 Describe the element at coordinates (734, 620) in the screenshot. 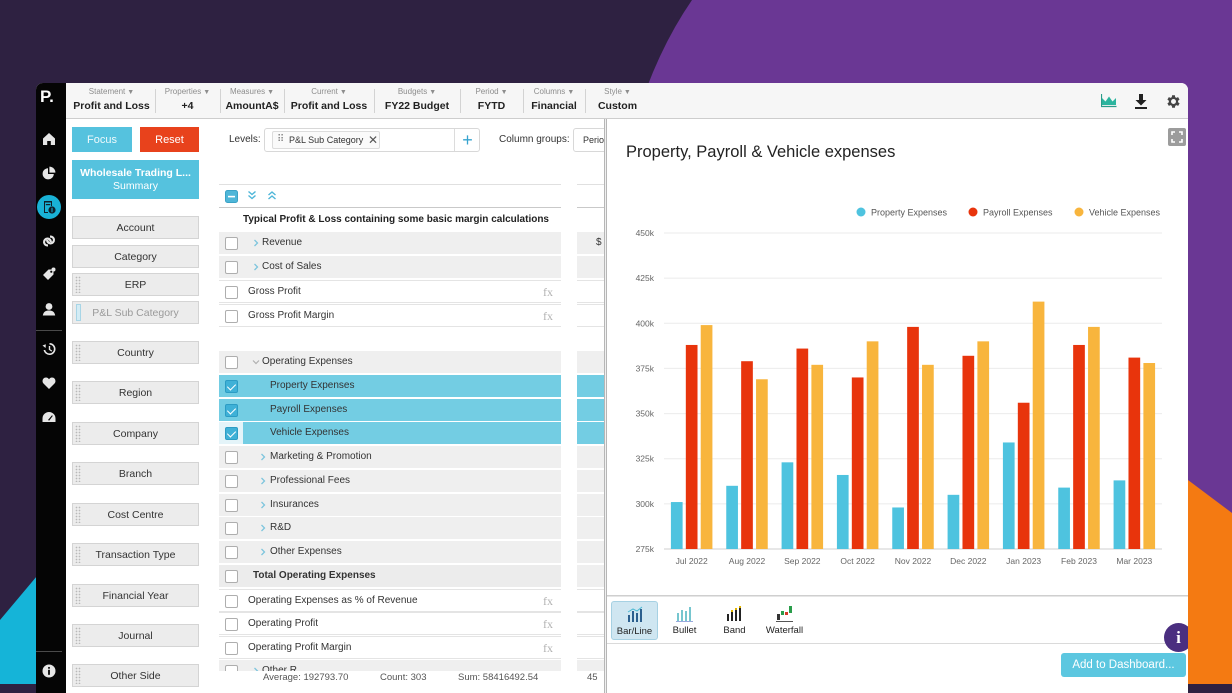

I see `chart-type-band: Band` at that location.